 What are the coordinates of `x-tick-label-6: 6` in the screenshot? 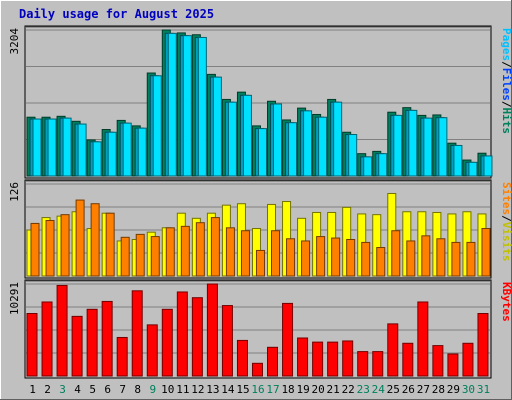 It's located at (107, 389).